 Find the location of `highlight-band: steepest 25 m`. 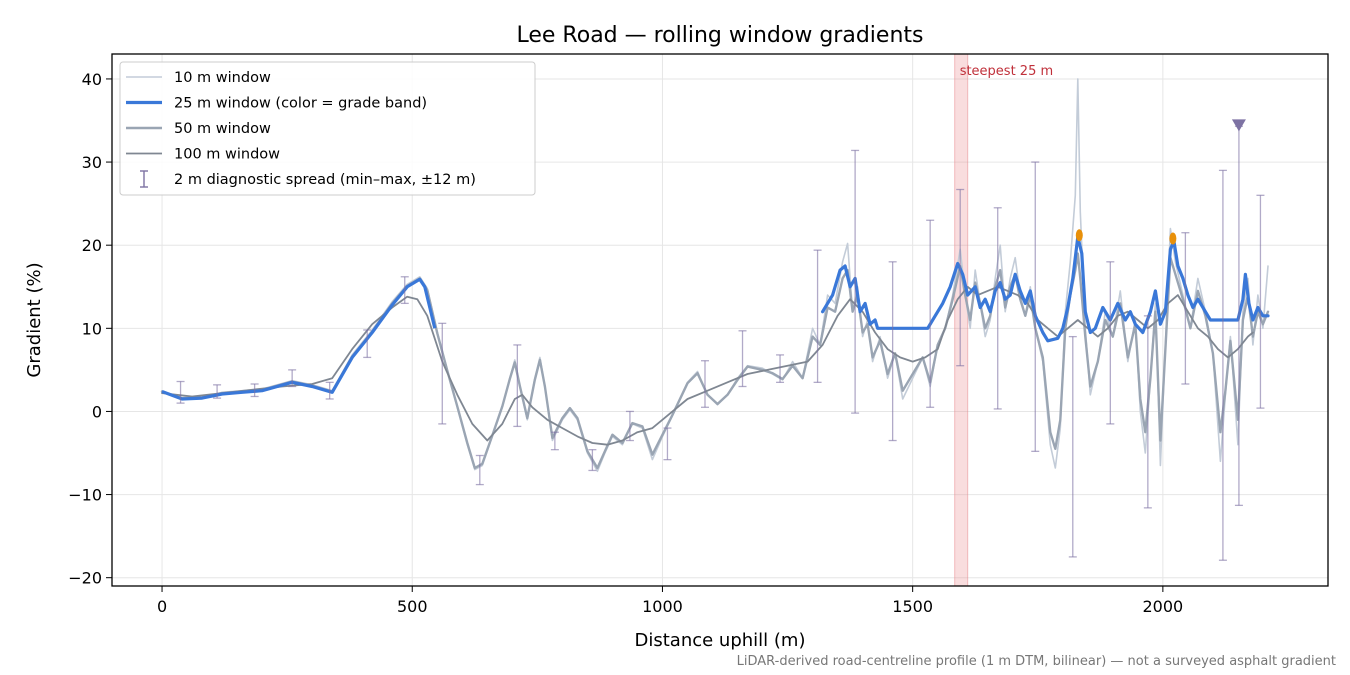

highlight-band: steepest 25 m is located at coordinates (1003, 320).